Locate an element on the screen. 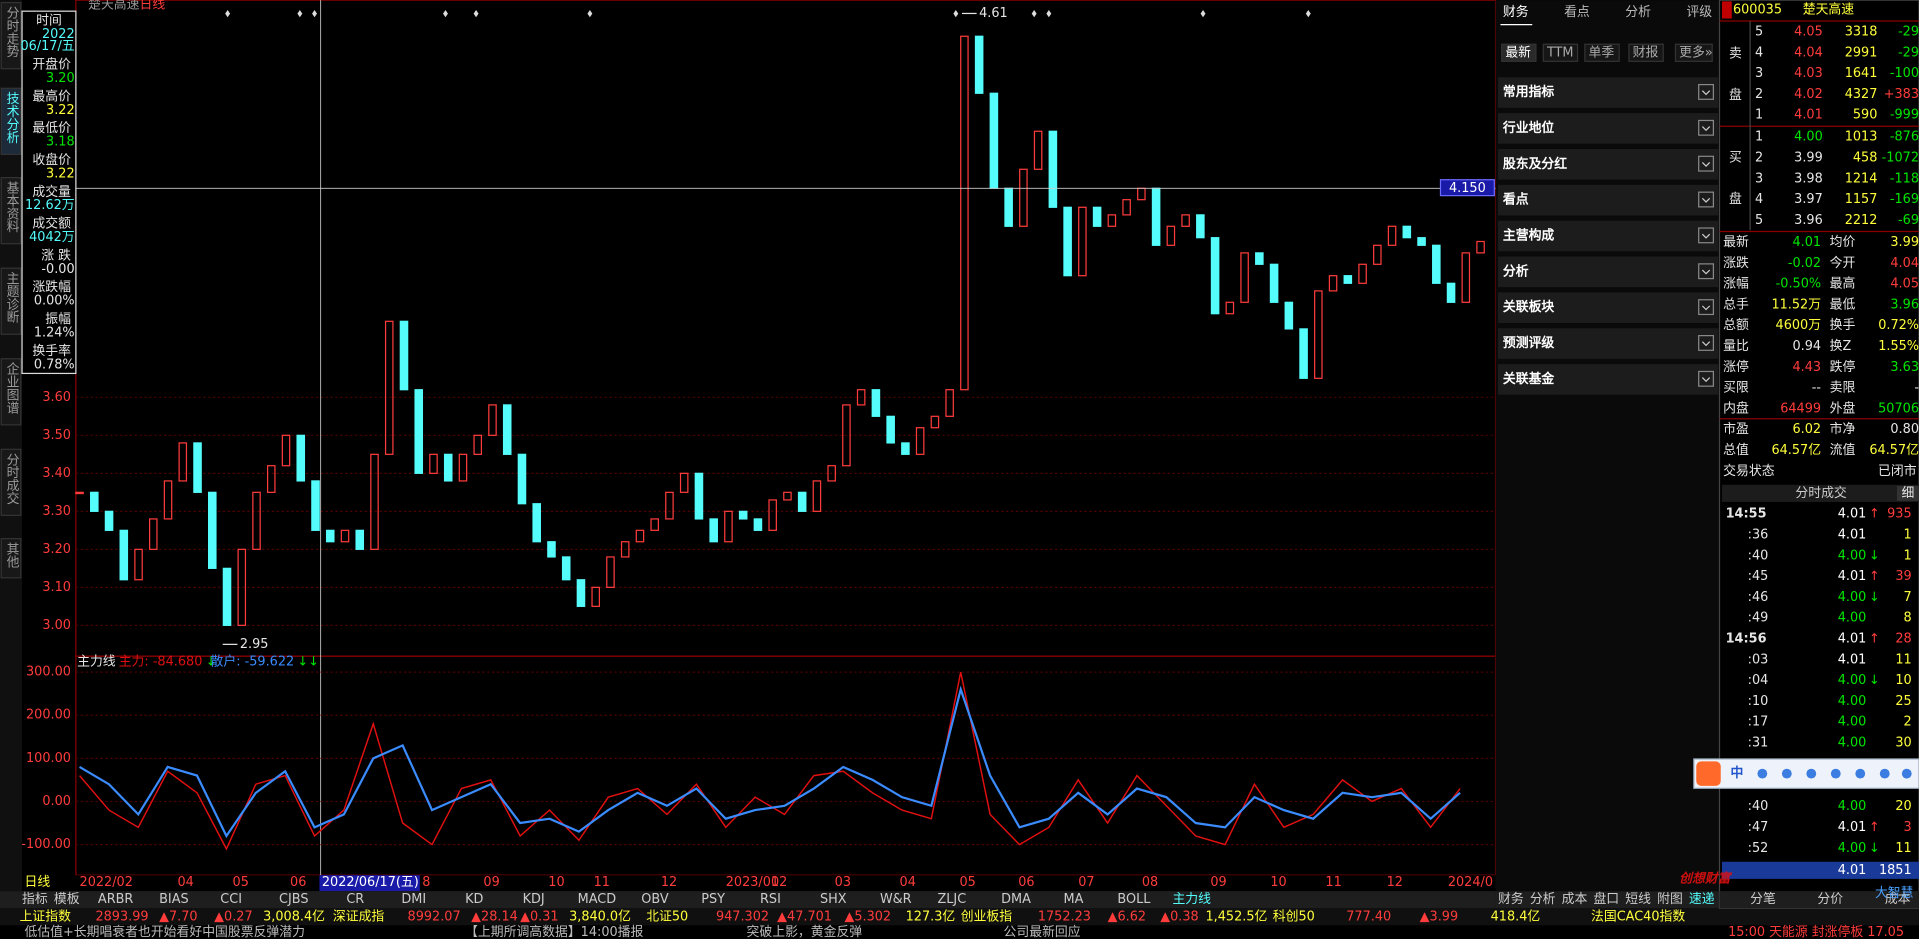 The width and height of the screenshot is (1919, 939). ticker-item: 8992.07 is located at coordinates (434, 916).